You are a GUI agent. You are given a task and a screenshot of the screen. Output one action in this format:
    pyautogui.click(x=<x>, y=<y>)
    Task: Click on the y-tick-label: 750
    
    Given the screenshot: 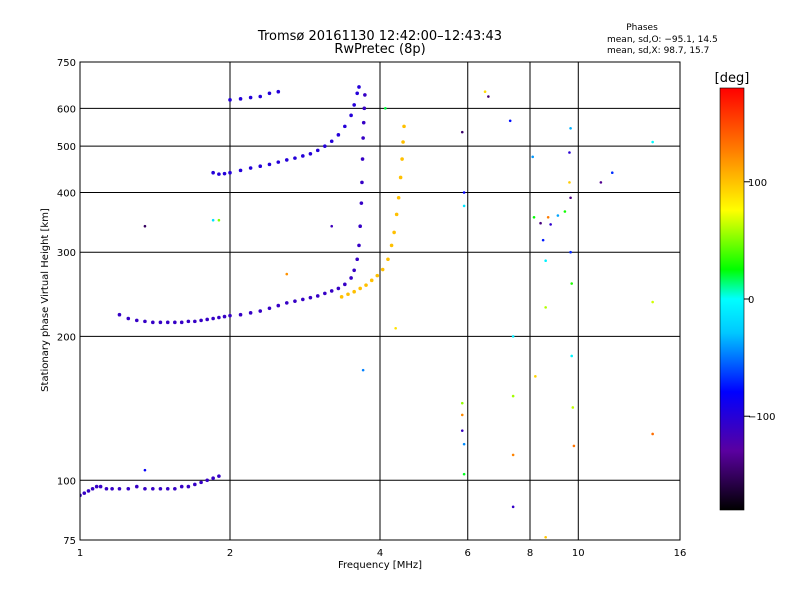 What is the action you would take?
    pyautogui.click(x=66, y=63)
    